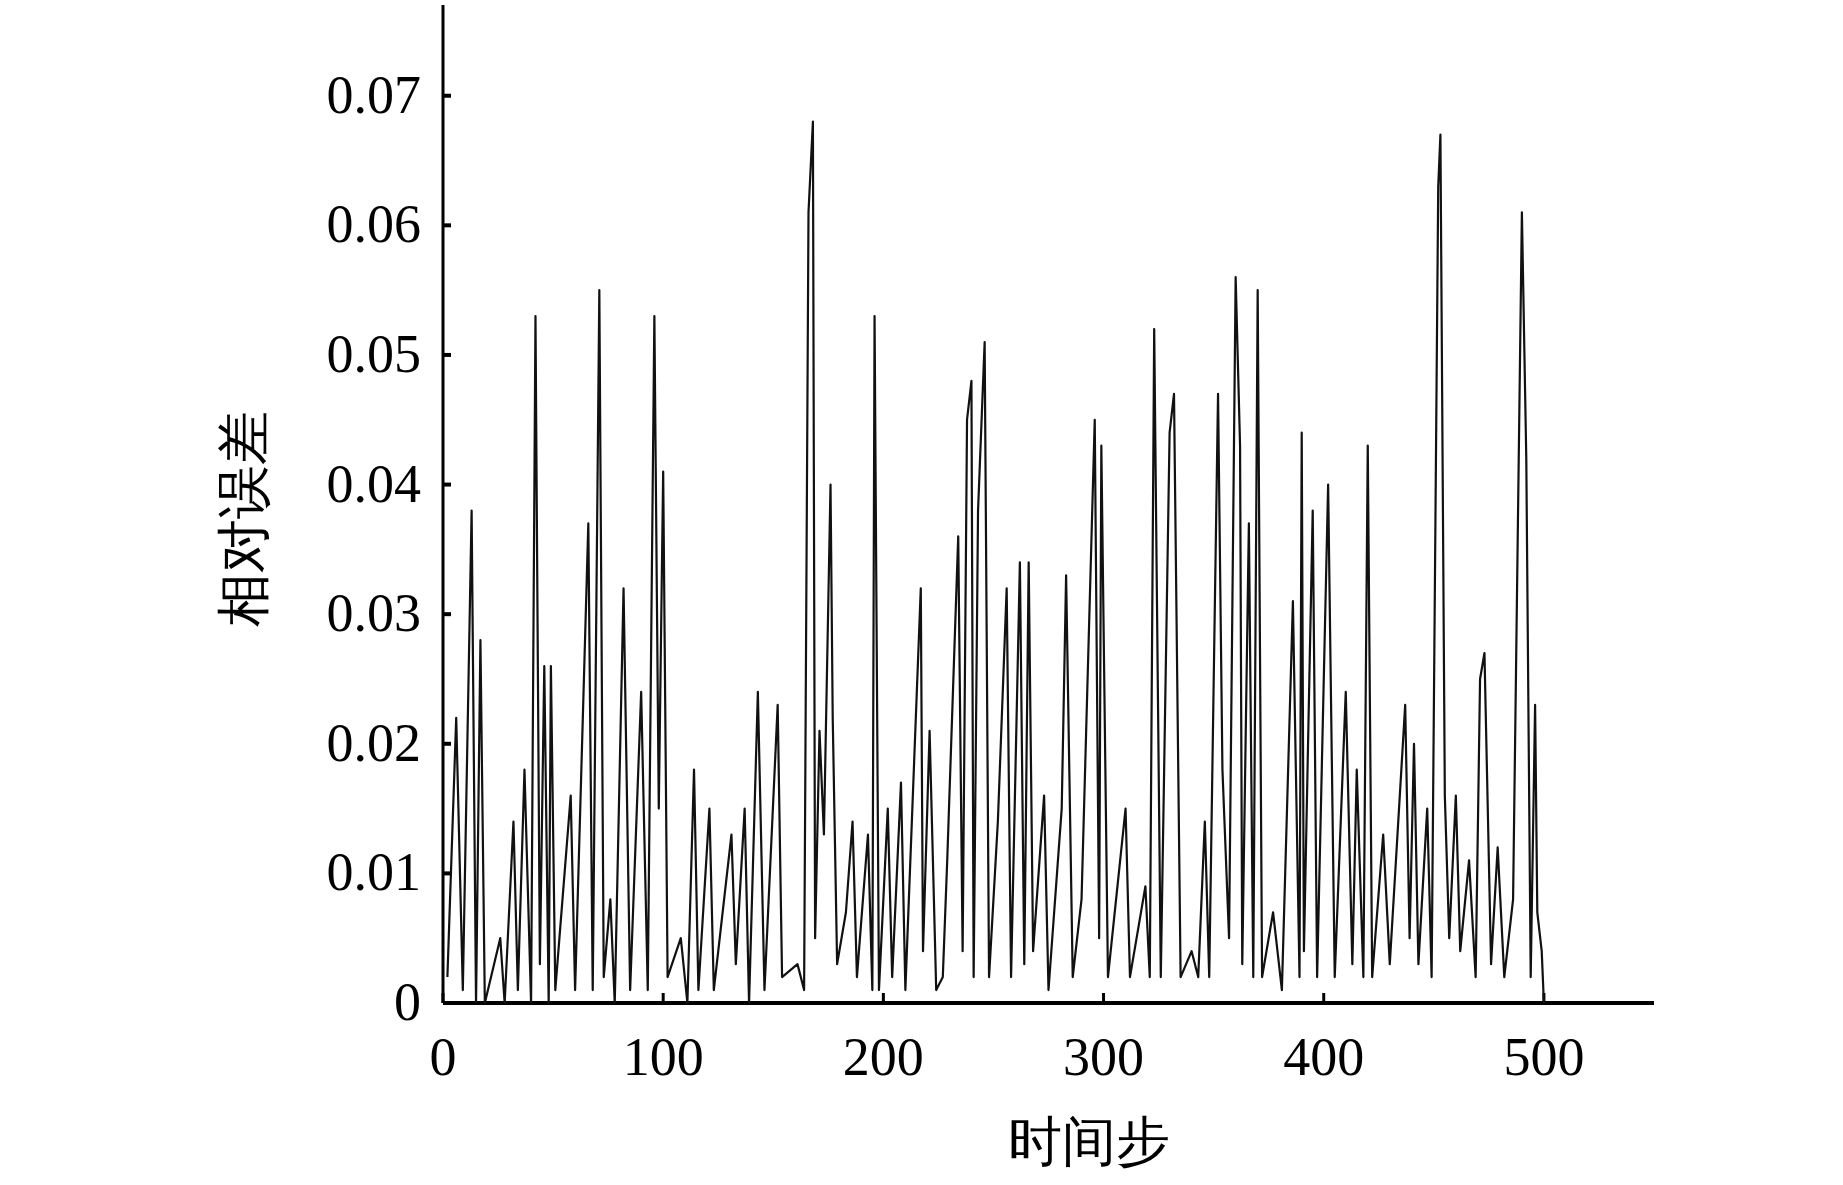 This screenshot has height=1185, width=1843. What do you see at coordinates (1324, 1057) in the screenshot?
I see `x-tick-label: 400` at bounding box center [1324, 1057].